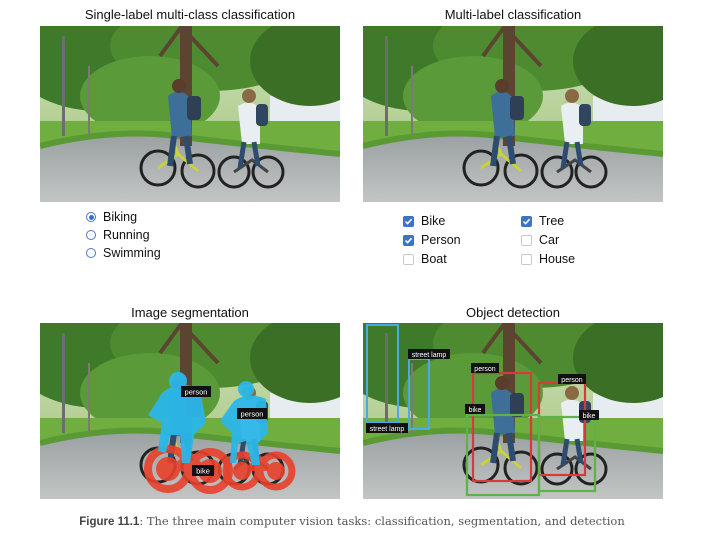 This screenshot has height=533, width=704. What do you see at coordinates (109, 522) in the screenshot?
I see `figure-number: Figure 11.1` at bounding box center [109, 522].